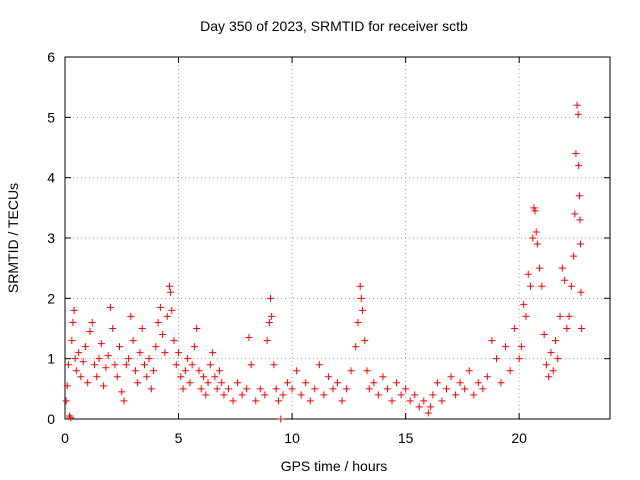 The width and height of the screenshot is (640, 480). Describe the element at coordinates (406, 438) in the screenshot. I see `x-tick-label: 15` at that location.